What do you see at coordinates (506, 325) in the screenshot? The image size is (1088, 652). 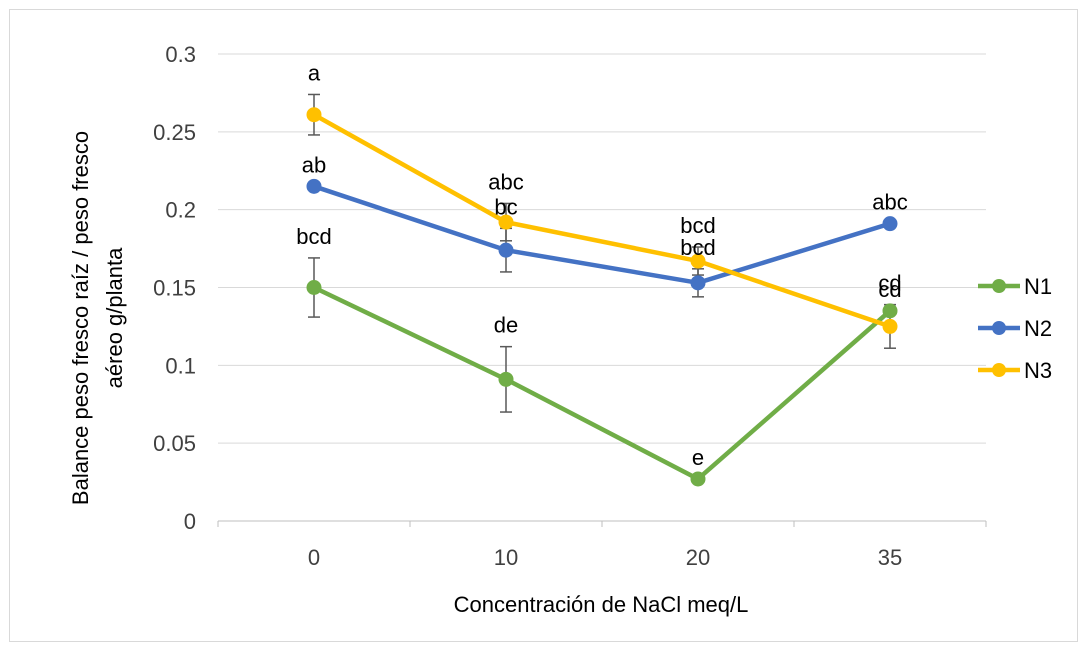 I see `data-label-n1: de` at bounding box center [506, 325].